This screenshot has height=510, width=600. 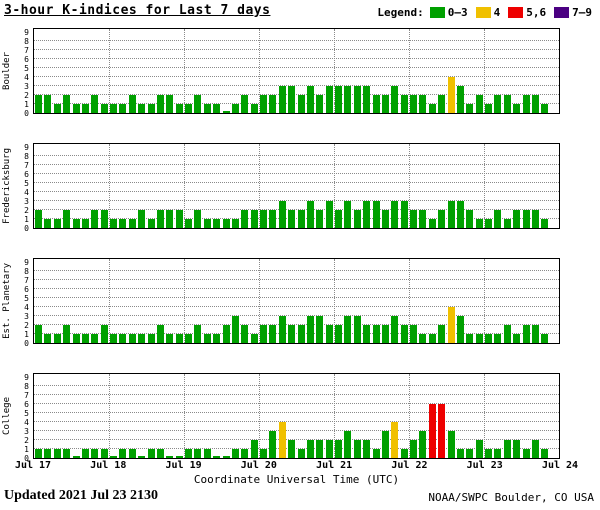 What do you see at coordinates (33, 465) in the screenshot?
I see `x-tick-label: Jul 17` at bounding box center [33, 465].